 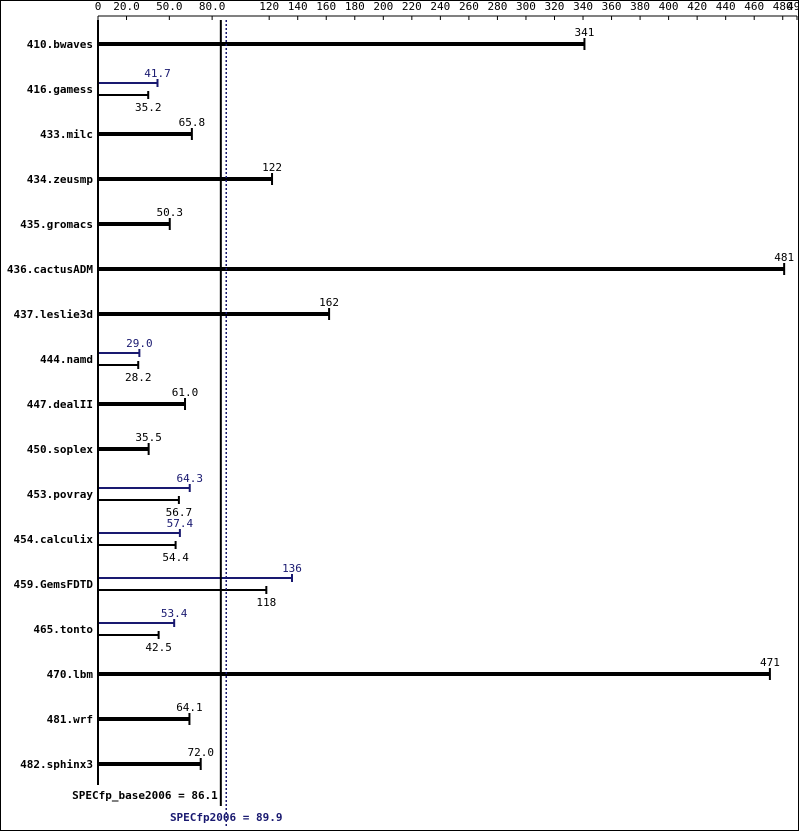 What do you see at coordinates (169, 6) in the screenshot?
I see `x-tick-label: 50.0` at bounding box center [169, 6].